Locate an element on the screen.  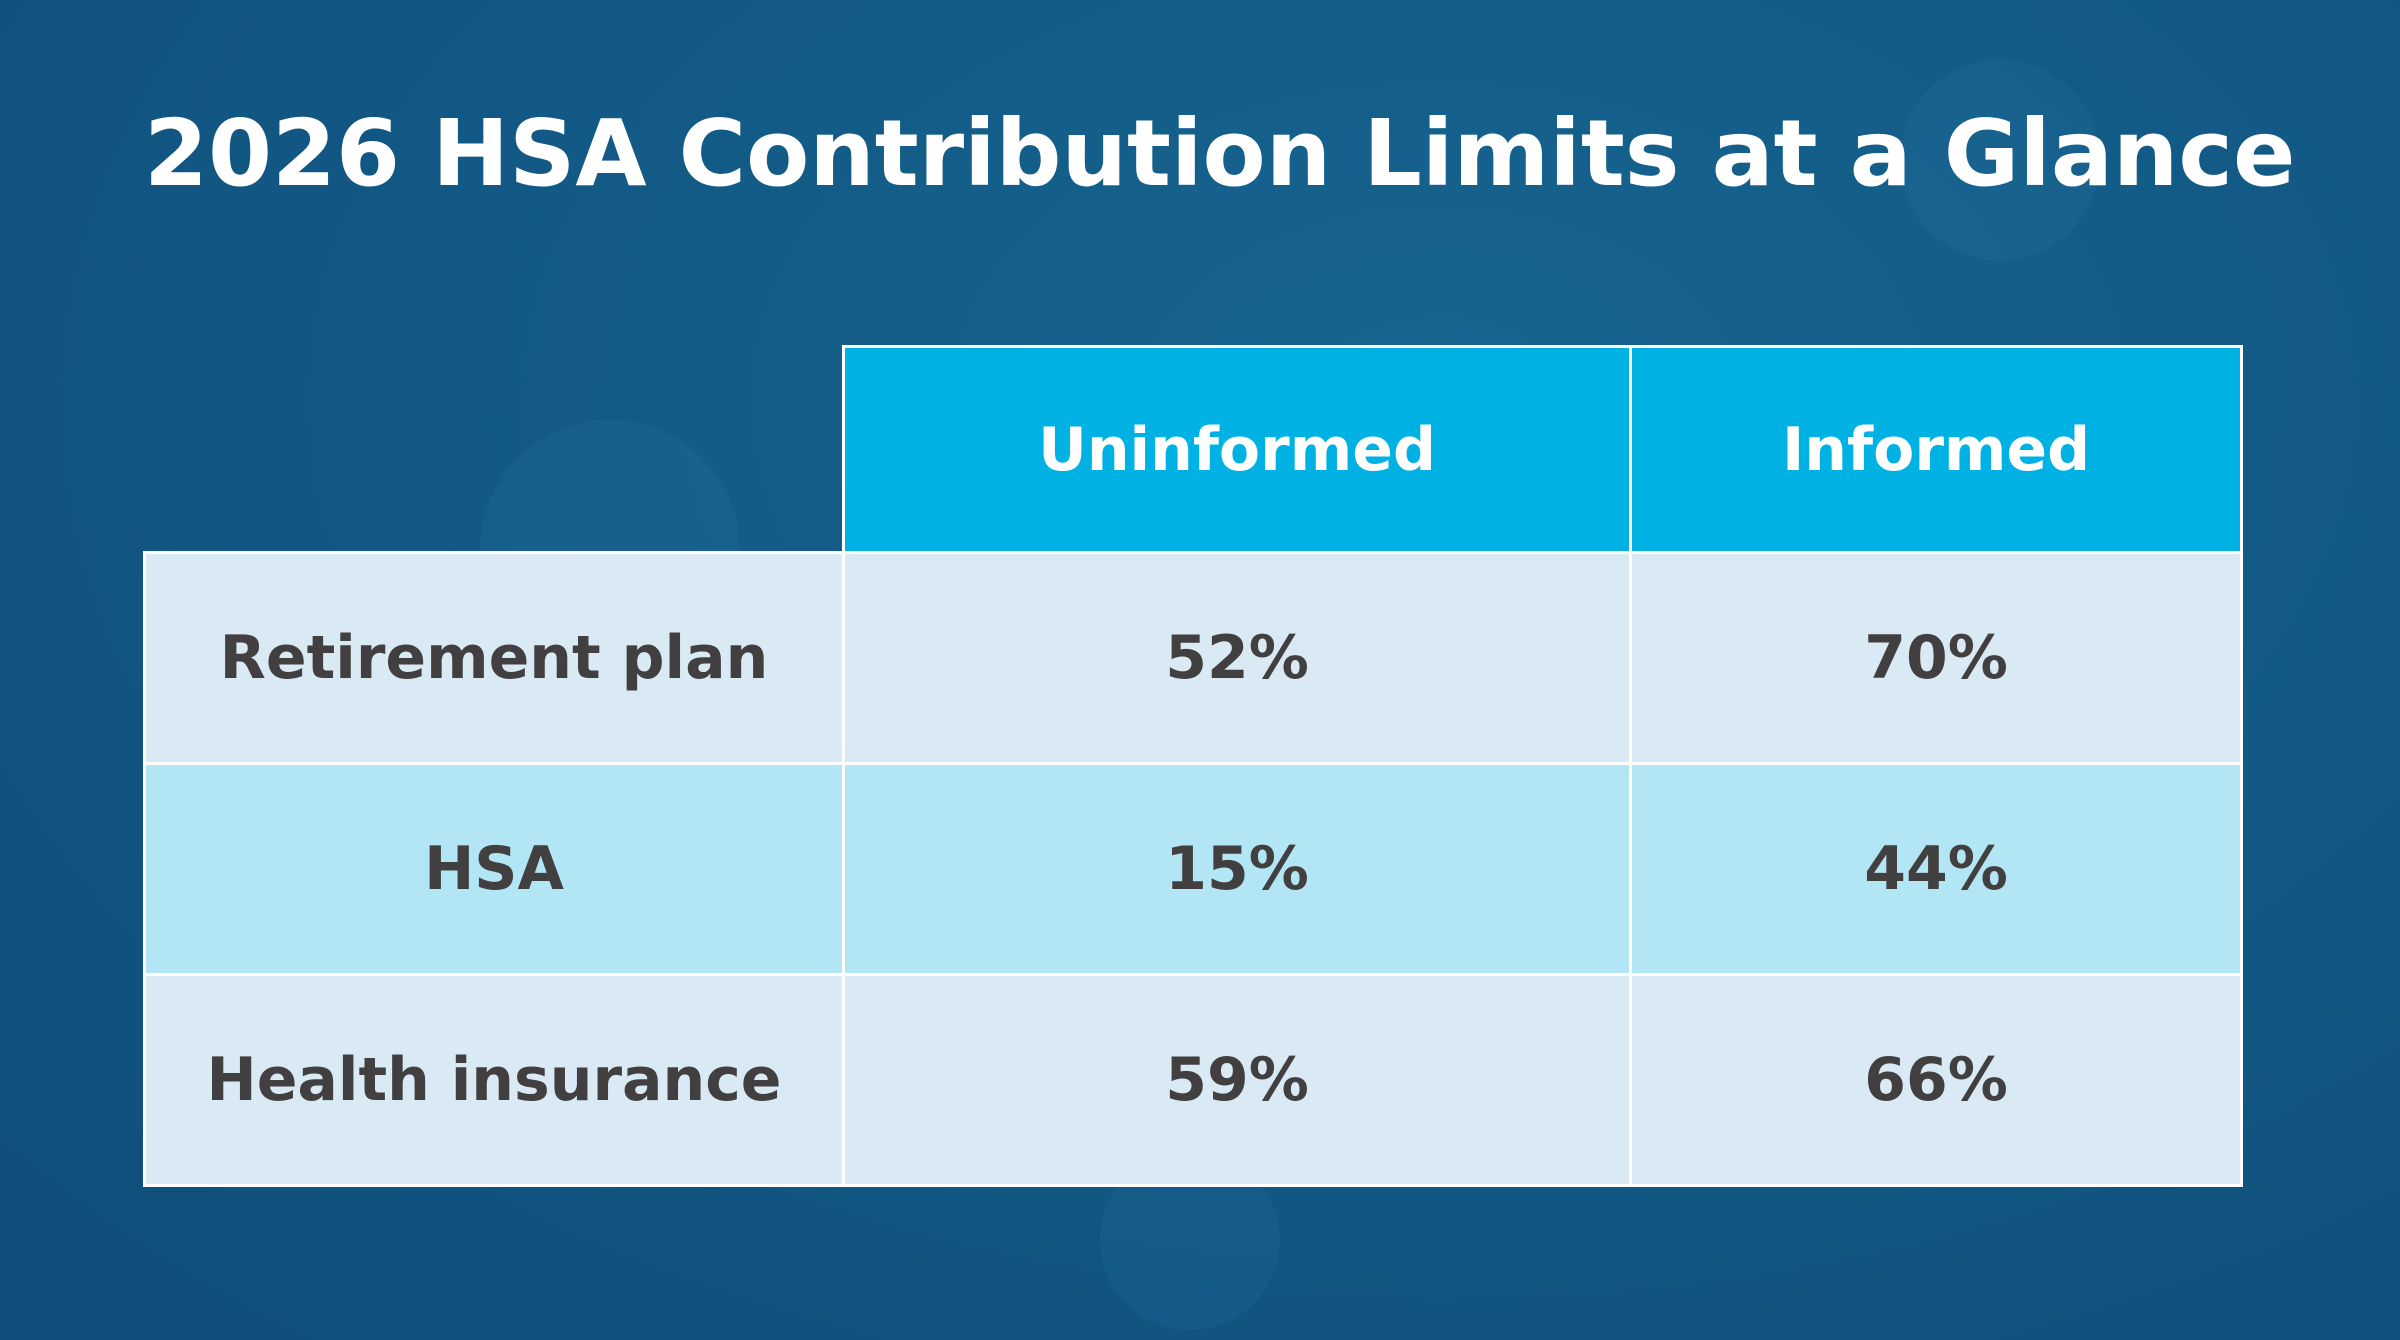
table-header-row: Uninformed Informed is located at coordinates (1193, 449).